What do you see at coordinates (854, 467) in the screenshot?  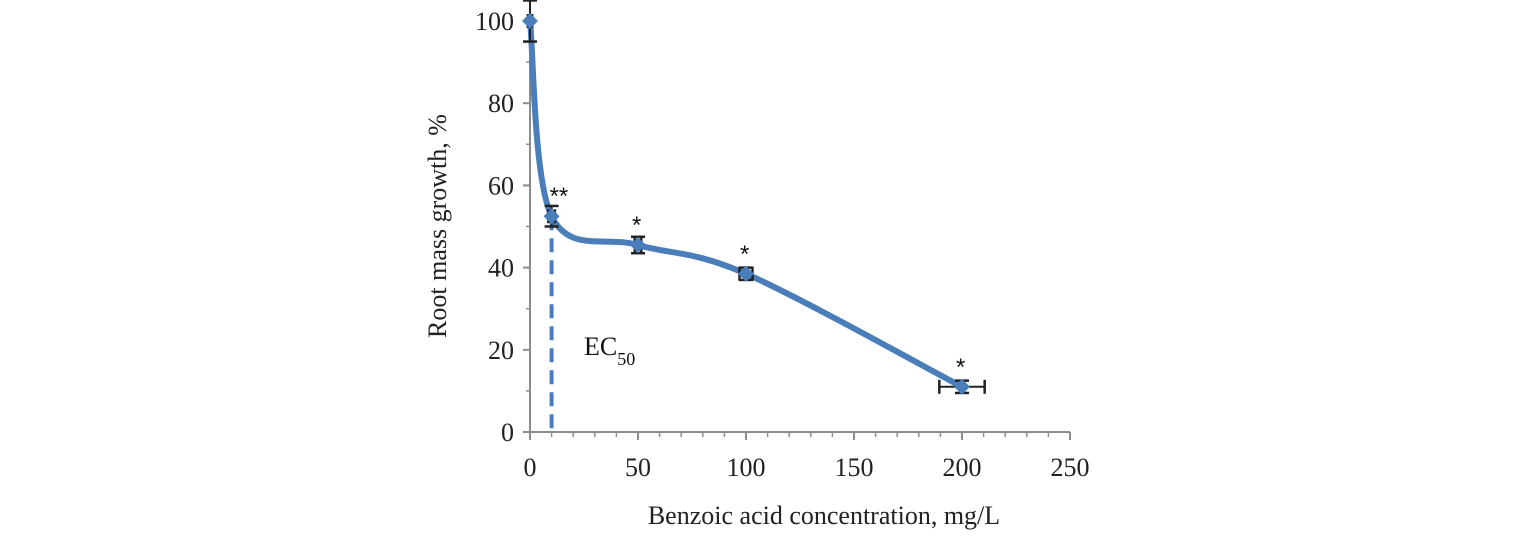 I see `x-tick-label: 150` at bounding box center [854, 467].